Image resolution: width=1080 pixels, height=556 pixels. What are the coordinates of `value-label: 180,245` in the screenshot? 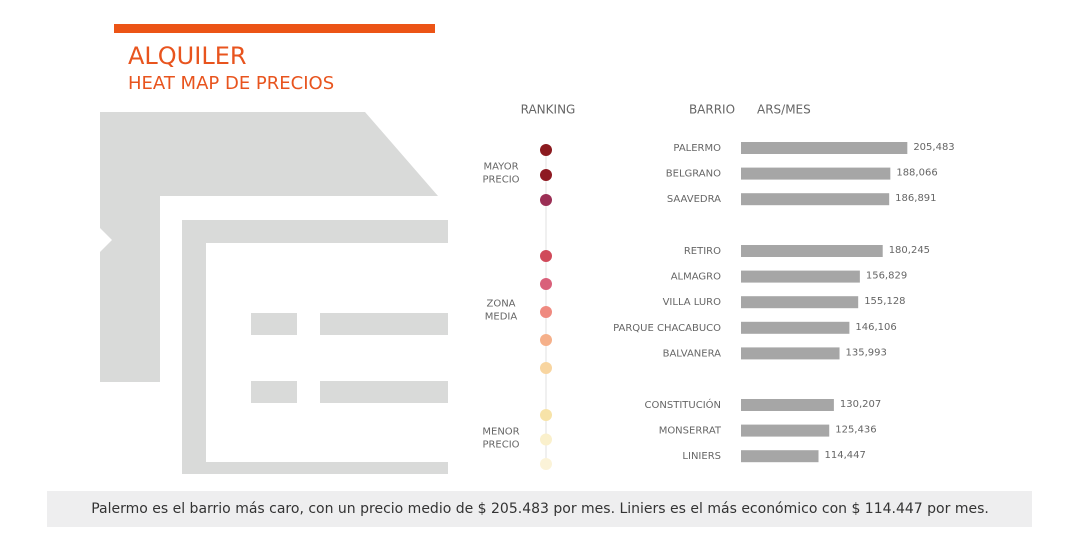 It's located at (909, 250).